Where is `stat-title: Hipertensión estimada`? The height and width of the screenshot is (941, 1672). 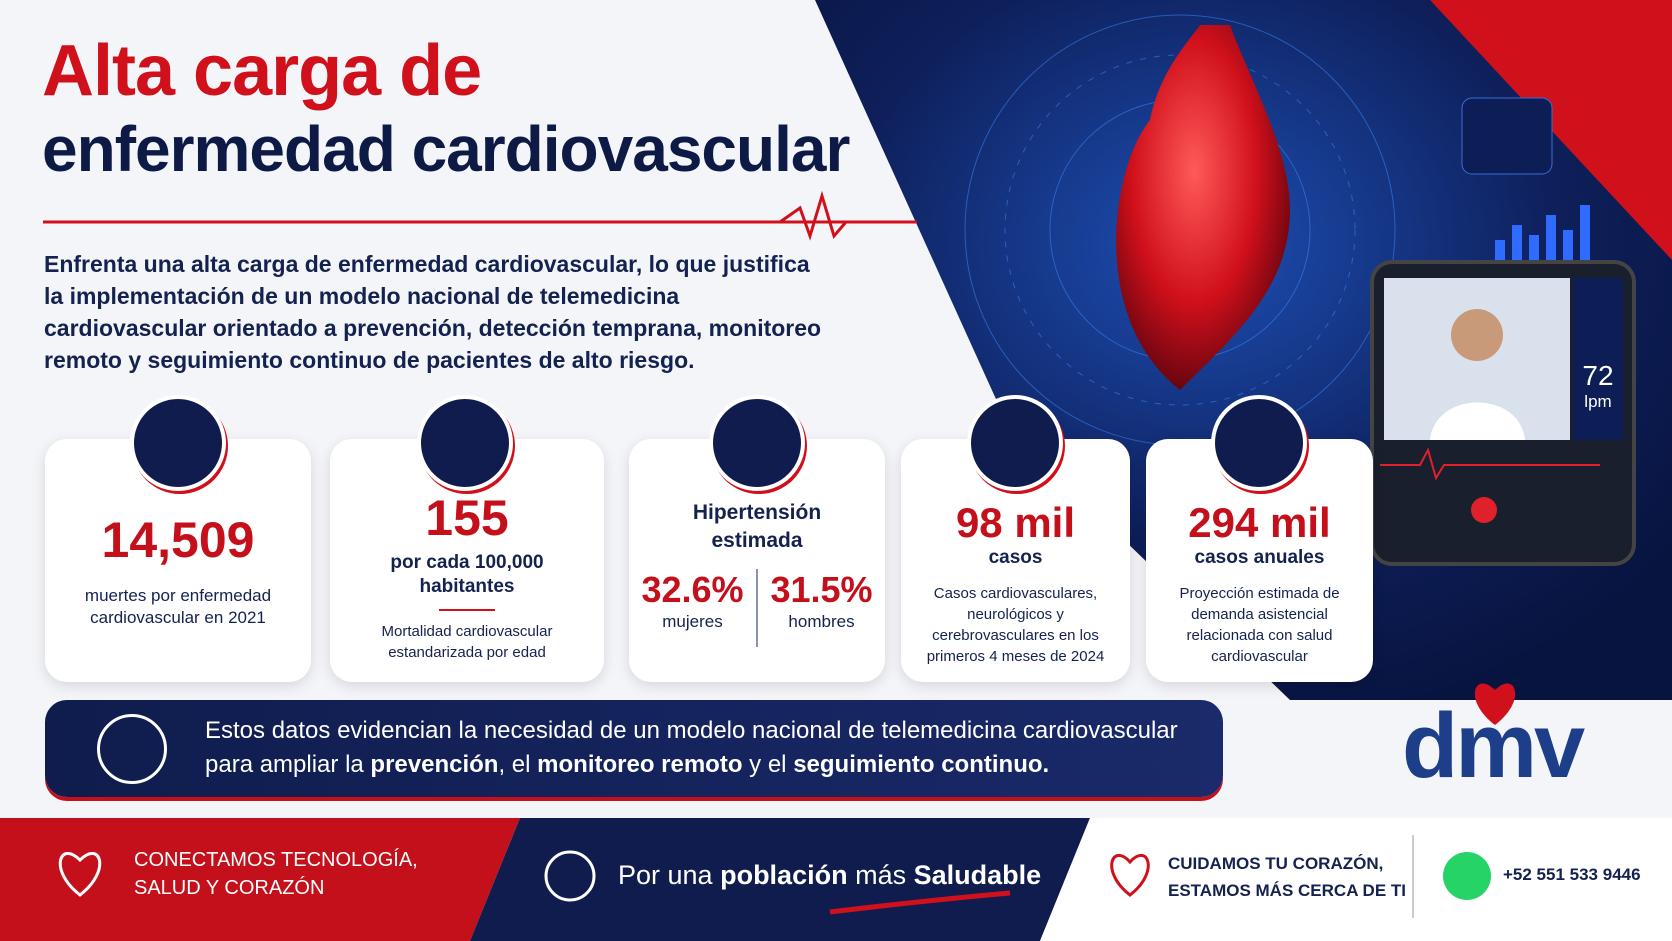 stat-title: Hipertensión estimada is located at coordinates (757, 526).